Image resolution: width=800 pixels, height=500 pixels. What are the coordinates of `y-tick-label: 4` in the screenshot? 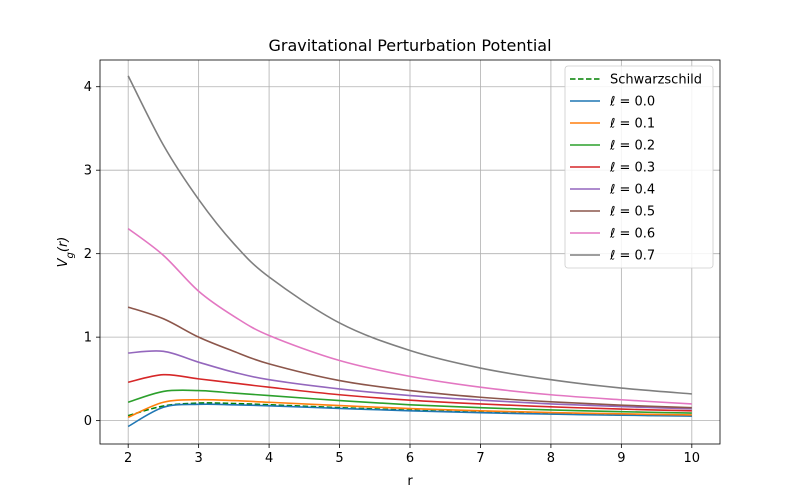 It's located at (88, 87).